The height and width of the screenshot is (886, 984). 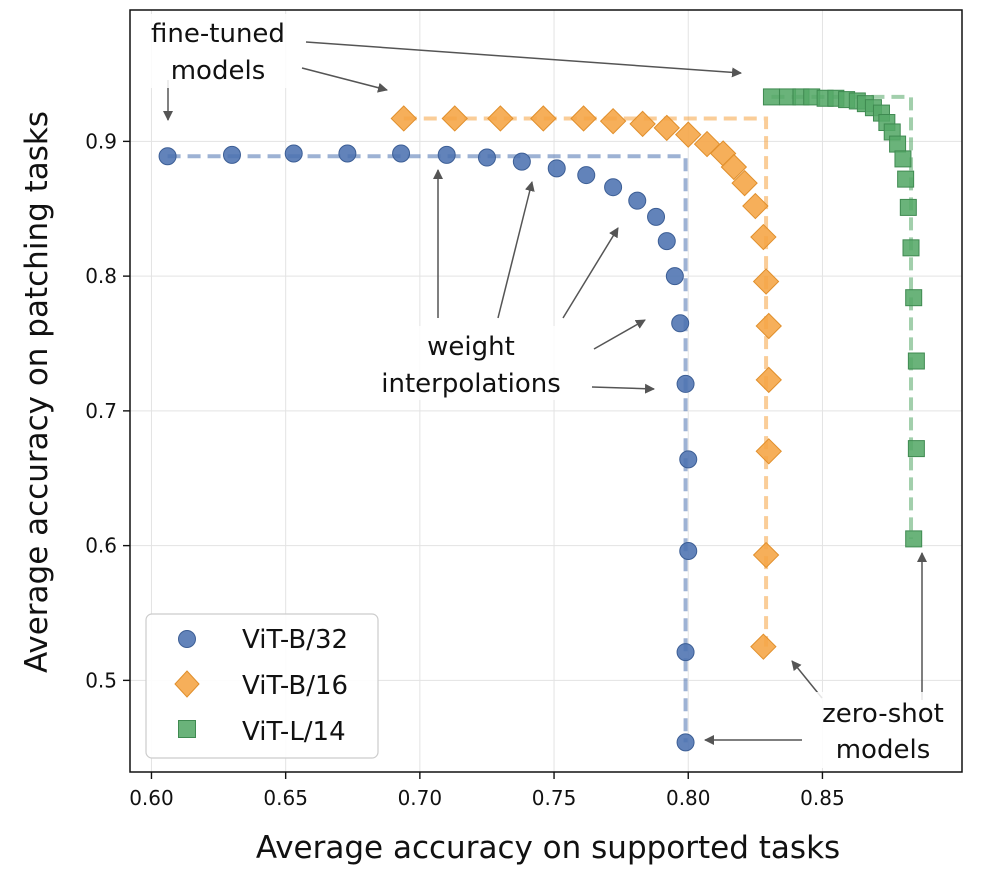 What do you see at coordinates (294, 732) in the screenshot?
I see `legend-label-vit-l14: ViT-L/14` at bounding box center [294, 732].